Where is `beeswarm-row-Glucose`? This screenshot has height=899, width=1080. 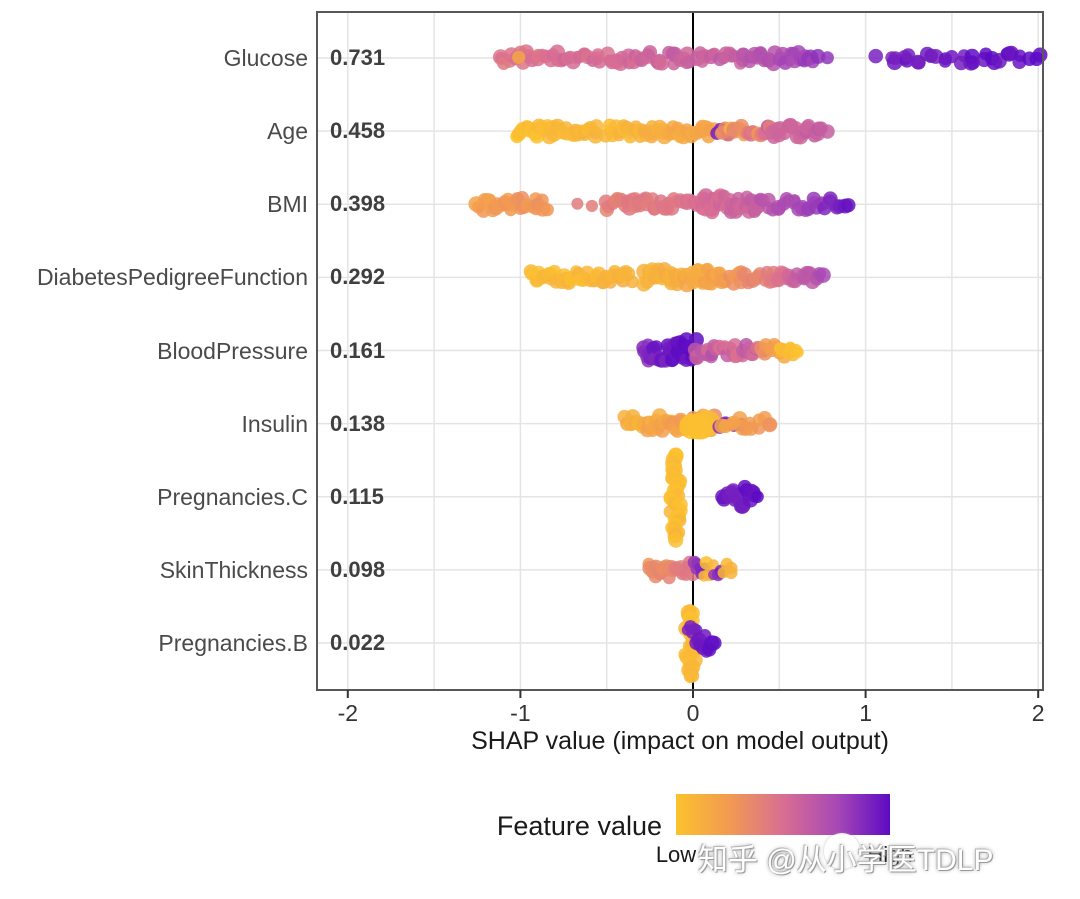 beeswarm-row-Glucose is located at coordinates (770, 58).